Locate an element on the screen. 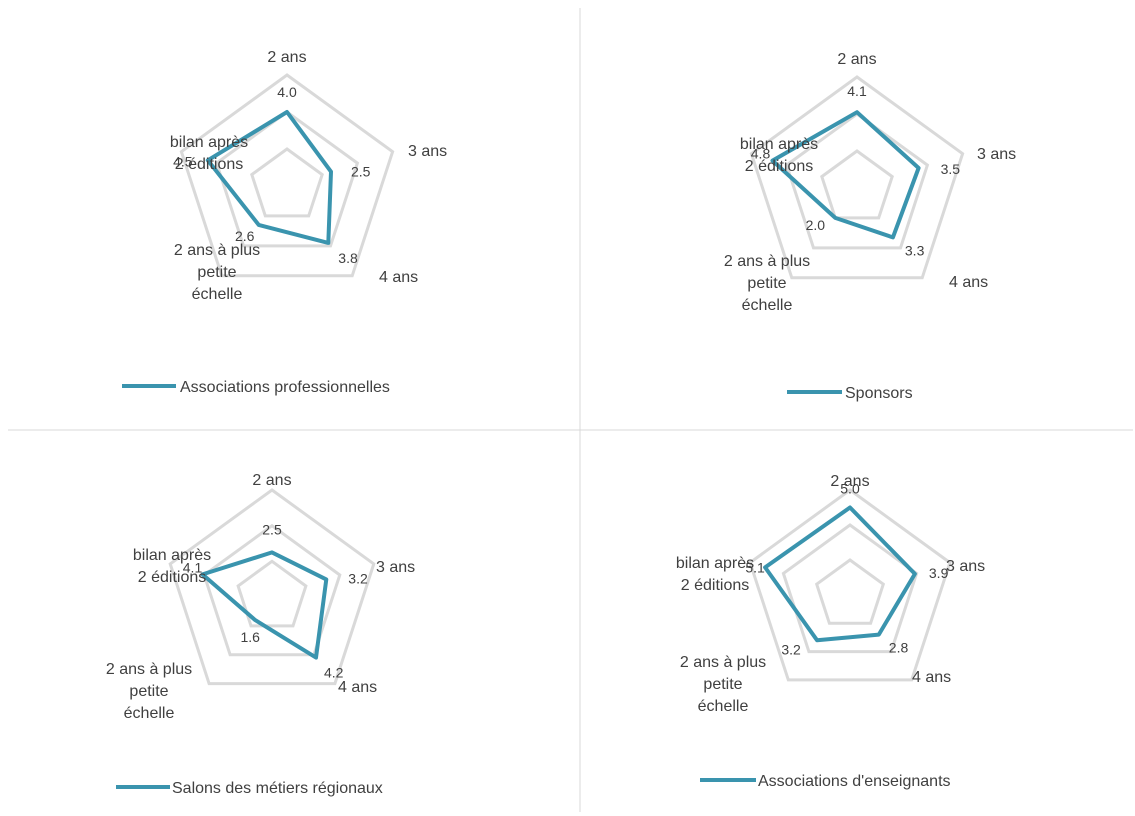  legend: Associations professionnelles is located at coordinates (256, 387).